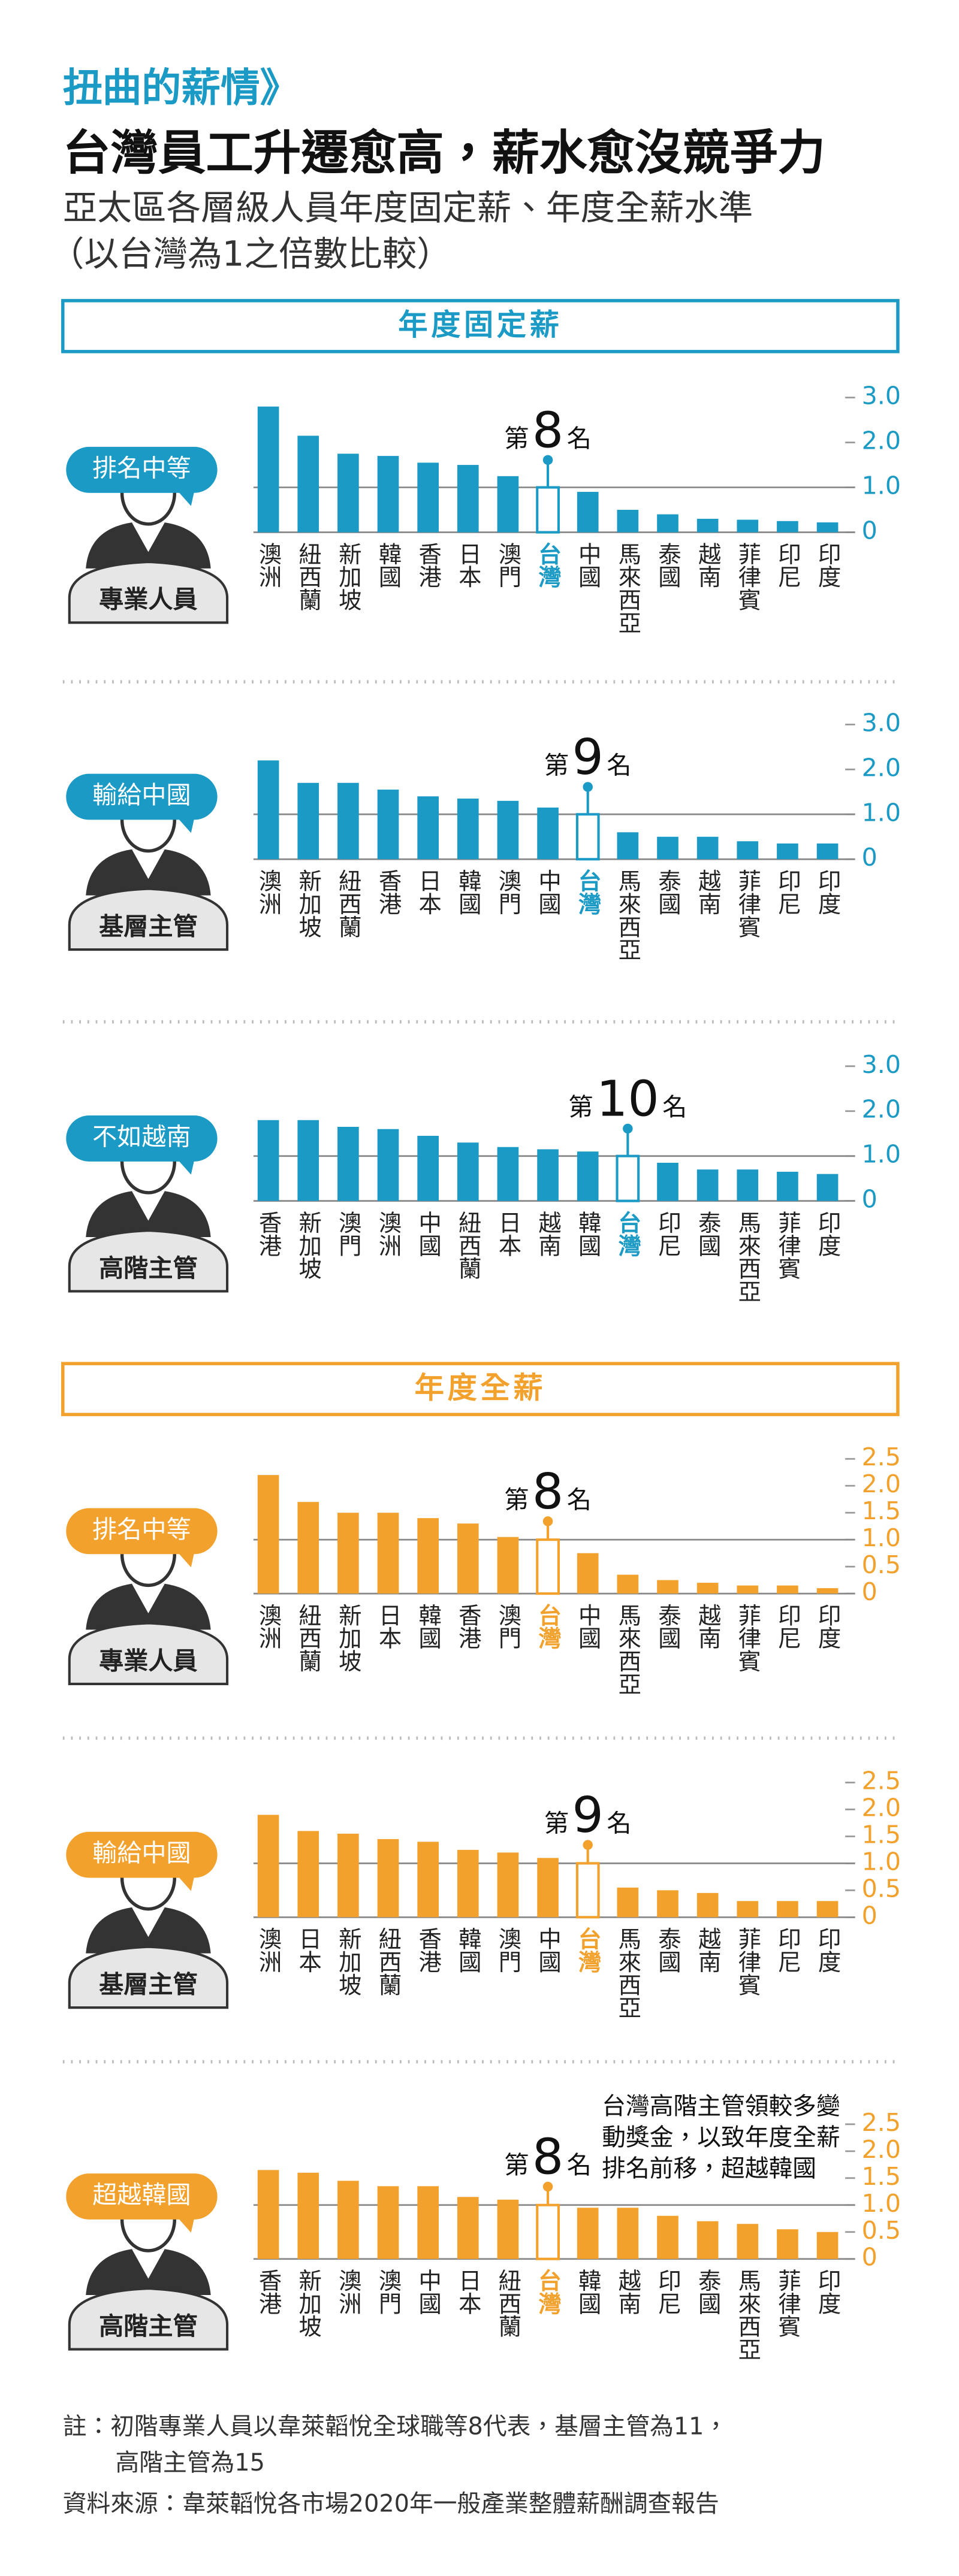 Image resolution: width=959 pixels, height=2576 pixels. Describe the element at coordinates (480, 324) in the screenshot. I see `section-title: 年度固定薪` at that location.